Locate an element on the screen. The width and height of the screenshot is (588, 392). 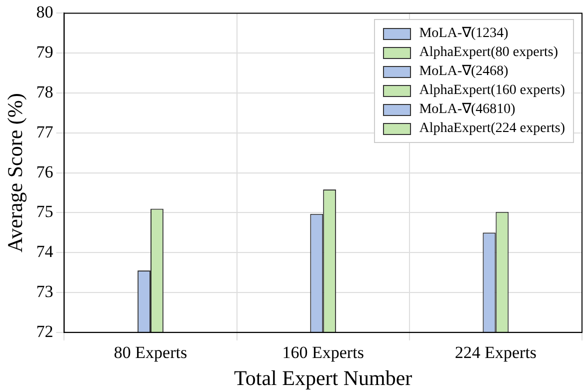
x-tick-label: 80 Experts is located at coordinates (151, 352).